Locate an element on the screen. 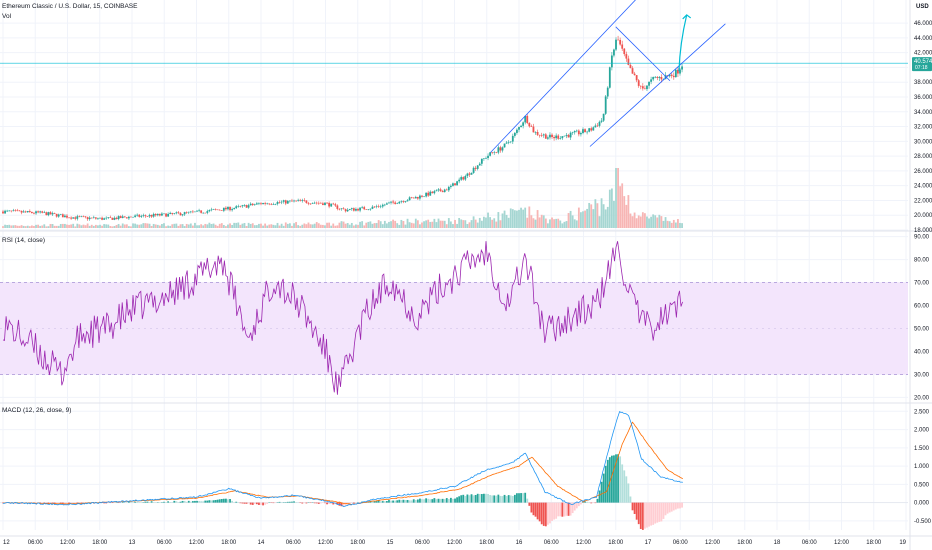 This screenshot has width=932, height=550. time-tick-label: 15 is located at coordinates (390, 543).